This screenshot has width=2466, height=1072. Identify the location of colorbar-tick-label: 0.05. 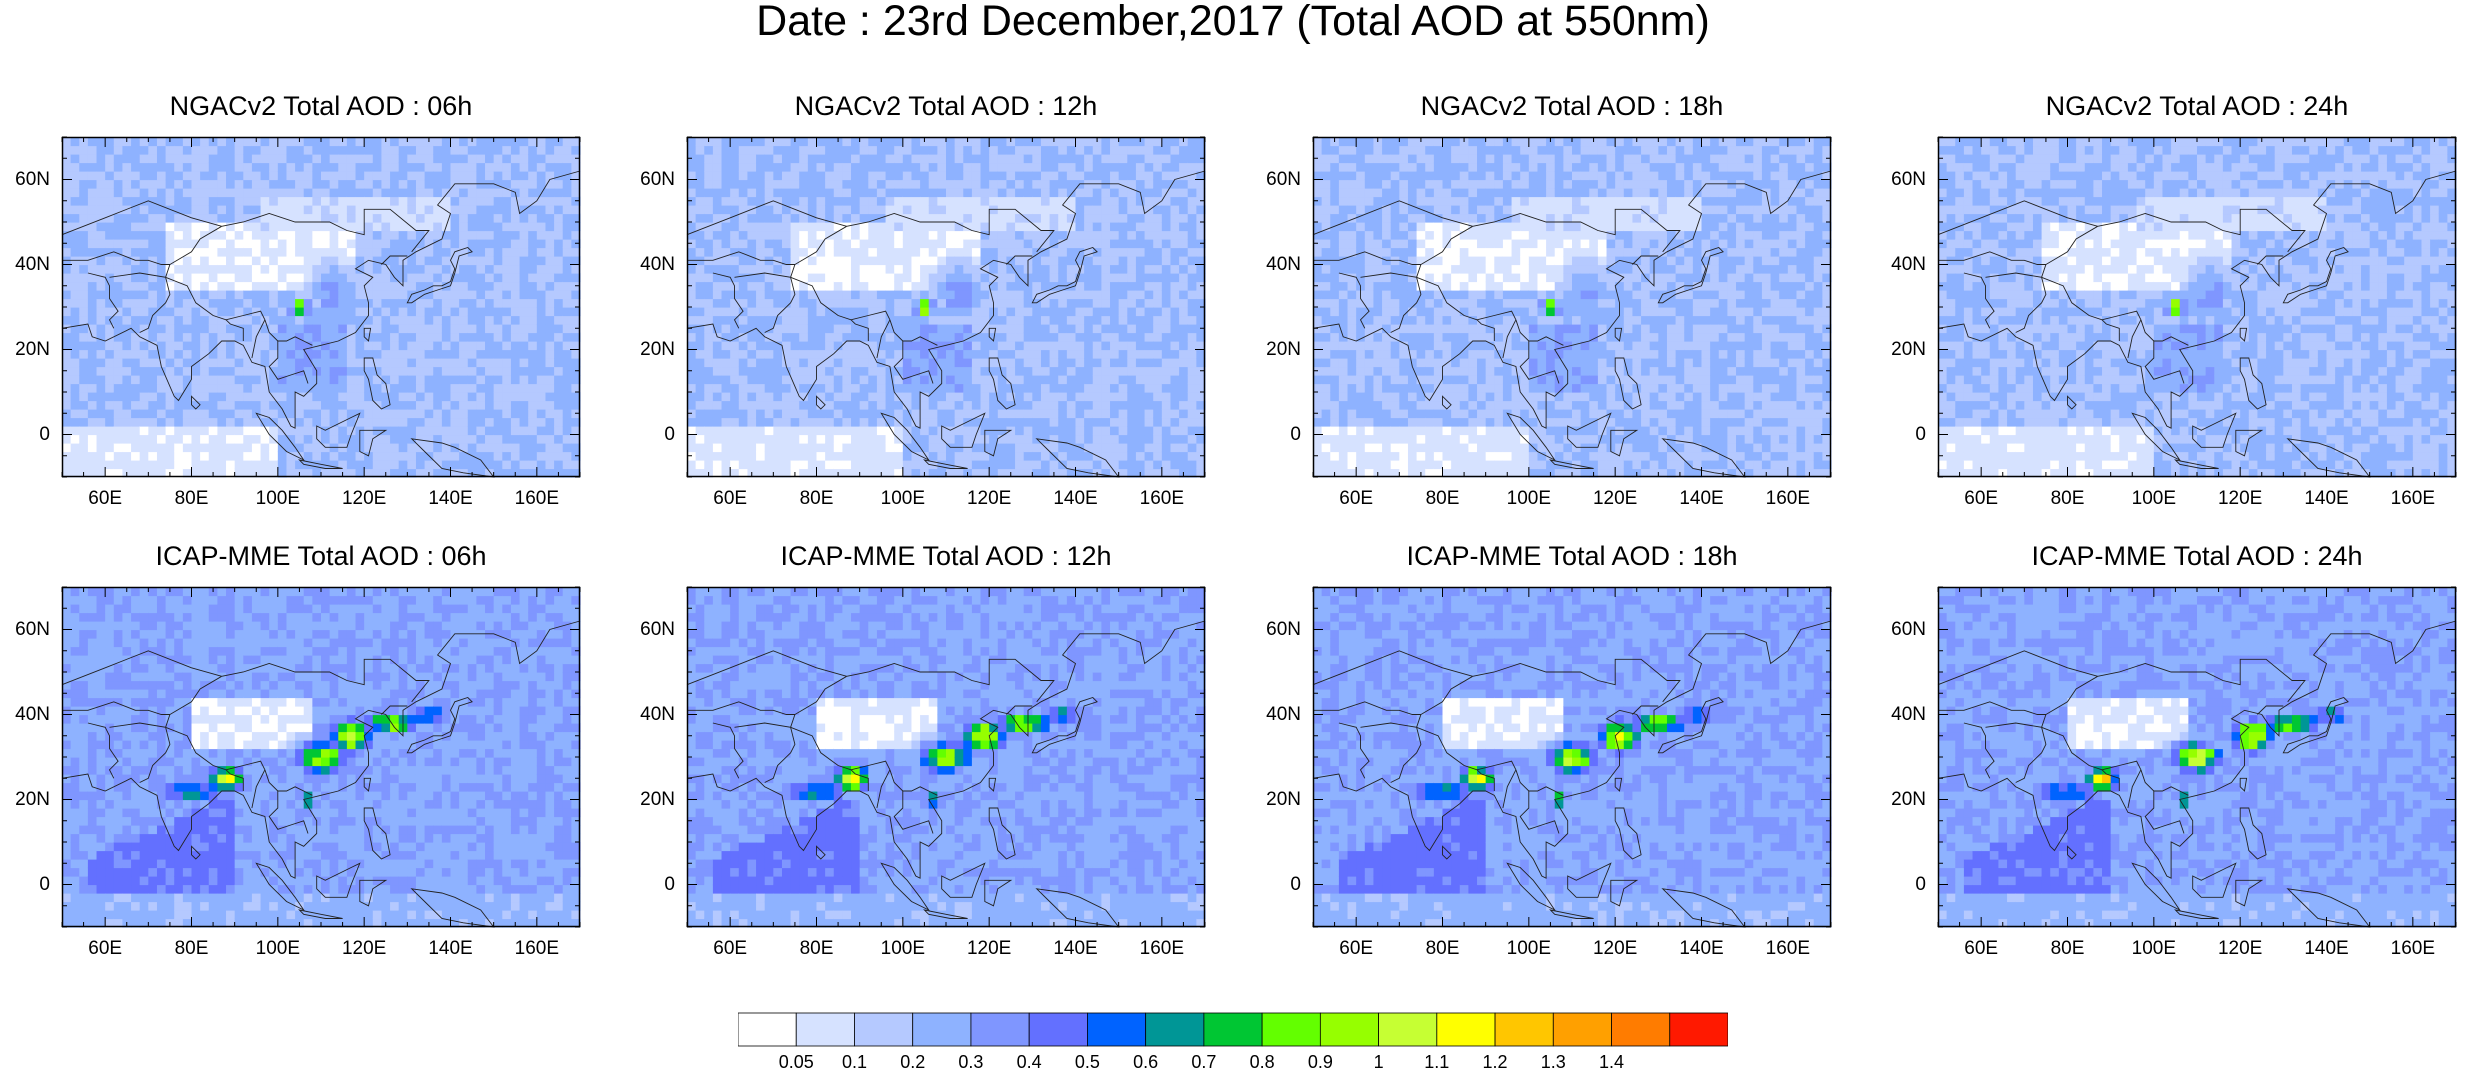
(796, 1062).